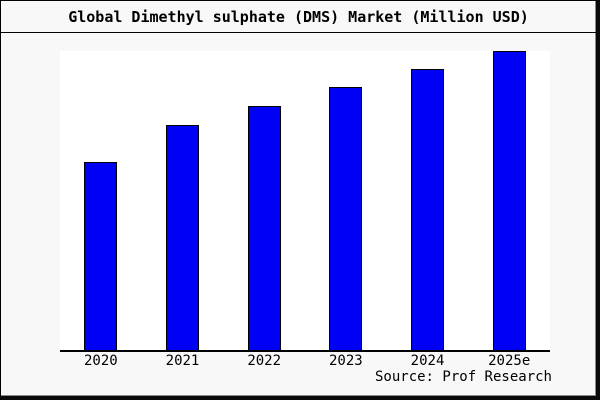 The width and height of the screenshot is (600, 400). I want to click on bar-slot-2023, so click(346, 200).